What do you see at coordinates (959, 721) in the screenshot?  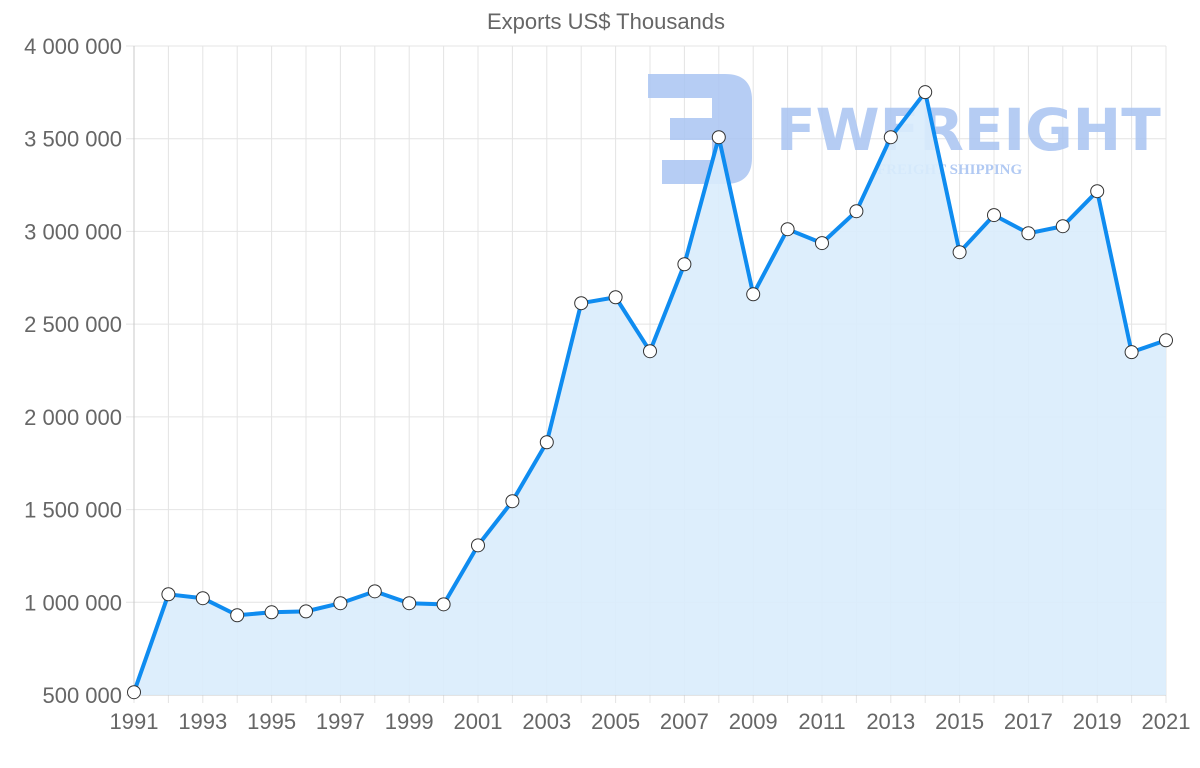 I see `x-tick-label: 2015` at bounding box center [959, 721].